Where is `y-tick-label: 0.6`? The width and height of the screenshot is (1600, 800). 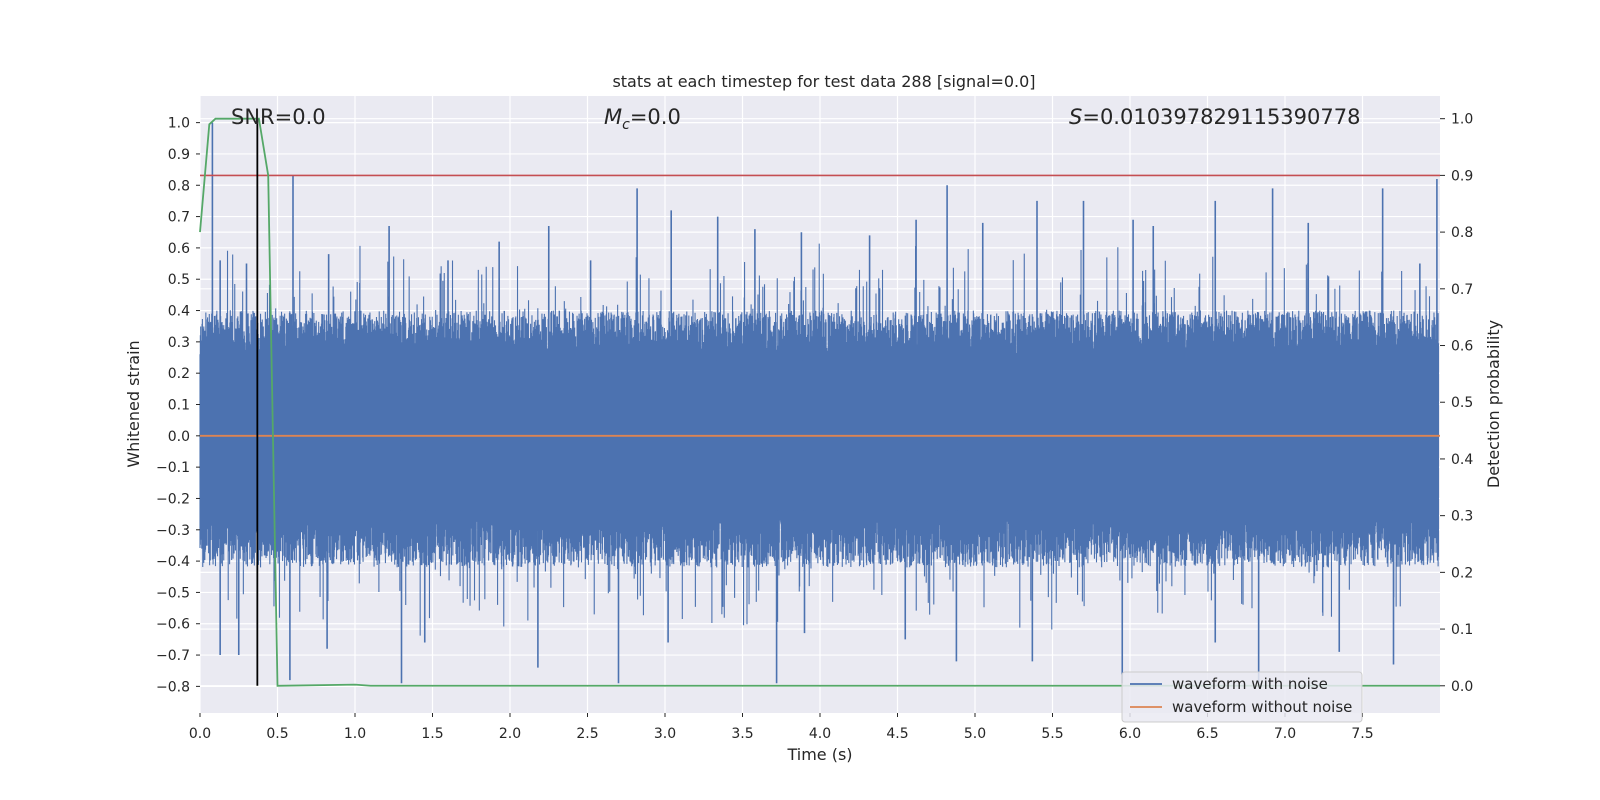
y-tick-label: 0.6 is located at coordinates (179, 249).